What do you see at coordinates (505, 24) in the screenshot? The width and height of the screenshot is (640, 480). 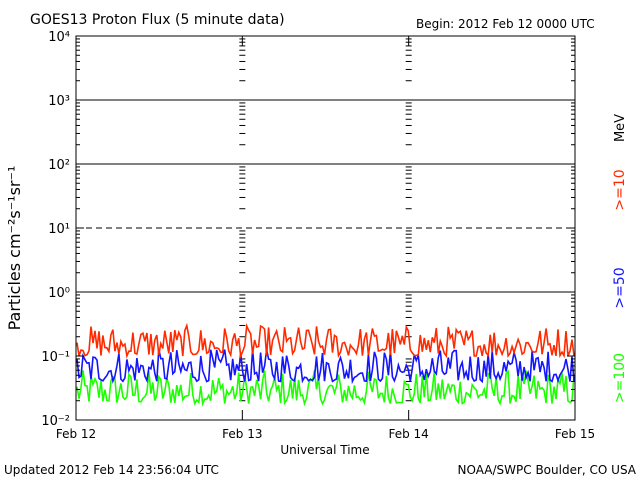 I see `begin-time: Begin: 2012 Feb 12 0000 UTC` at bounding box center [505, 24].